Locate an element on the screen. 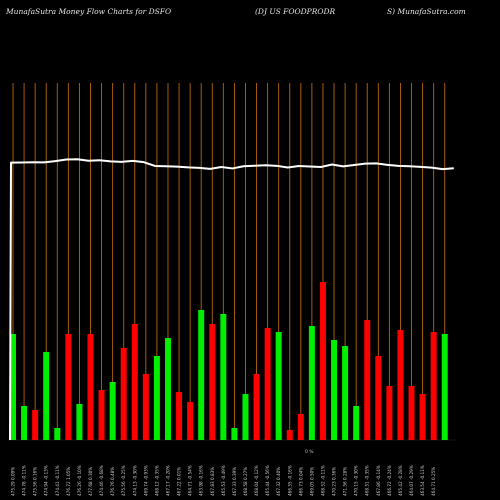 Image resolution: width=500 pixels, height=500 pixels. x-tick-label: 466.73 0.04% is located at coordinates (300, 481).